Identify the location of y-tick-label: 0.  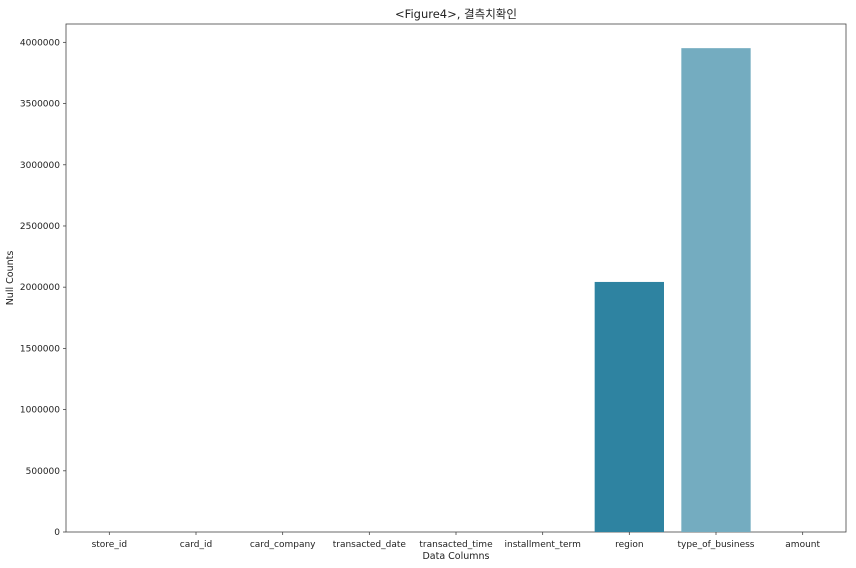
(57, 533).